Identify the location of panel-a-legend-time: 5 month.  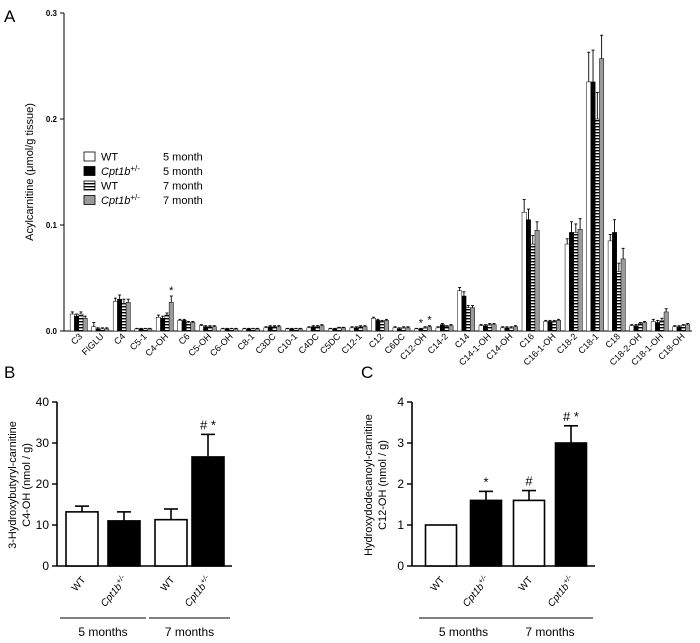
(183, 172).